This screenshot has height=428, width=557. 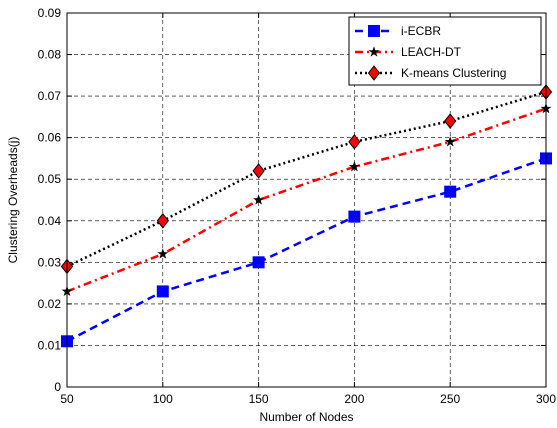 I want to click on x-tick-label: 150, so click(x=259, y=399).